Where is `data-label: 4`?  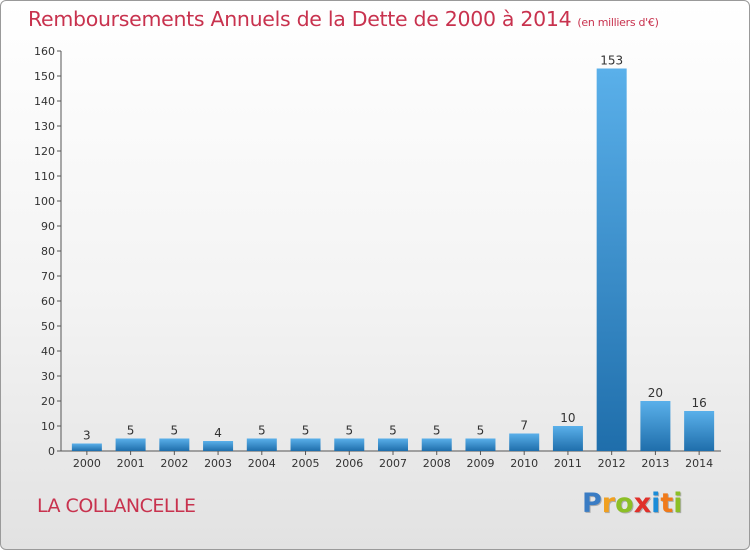 data-label: 4 is located at coordinates (218, 433).